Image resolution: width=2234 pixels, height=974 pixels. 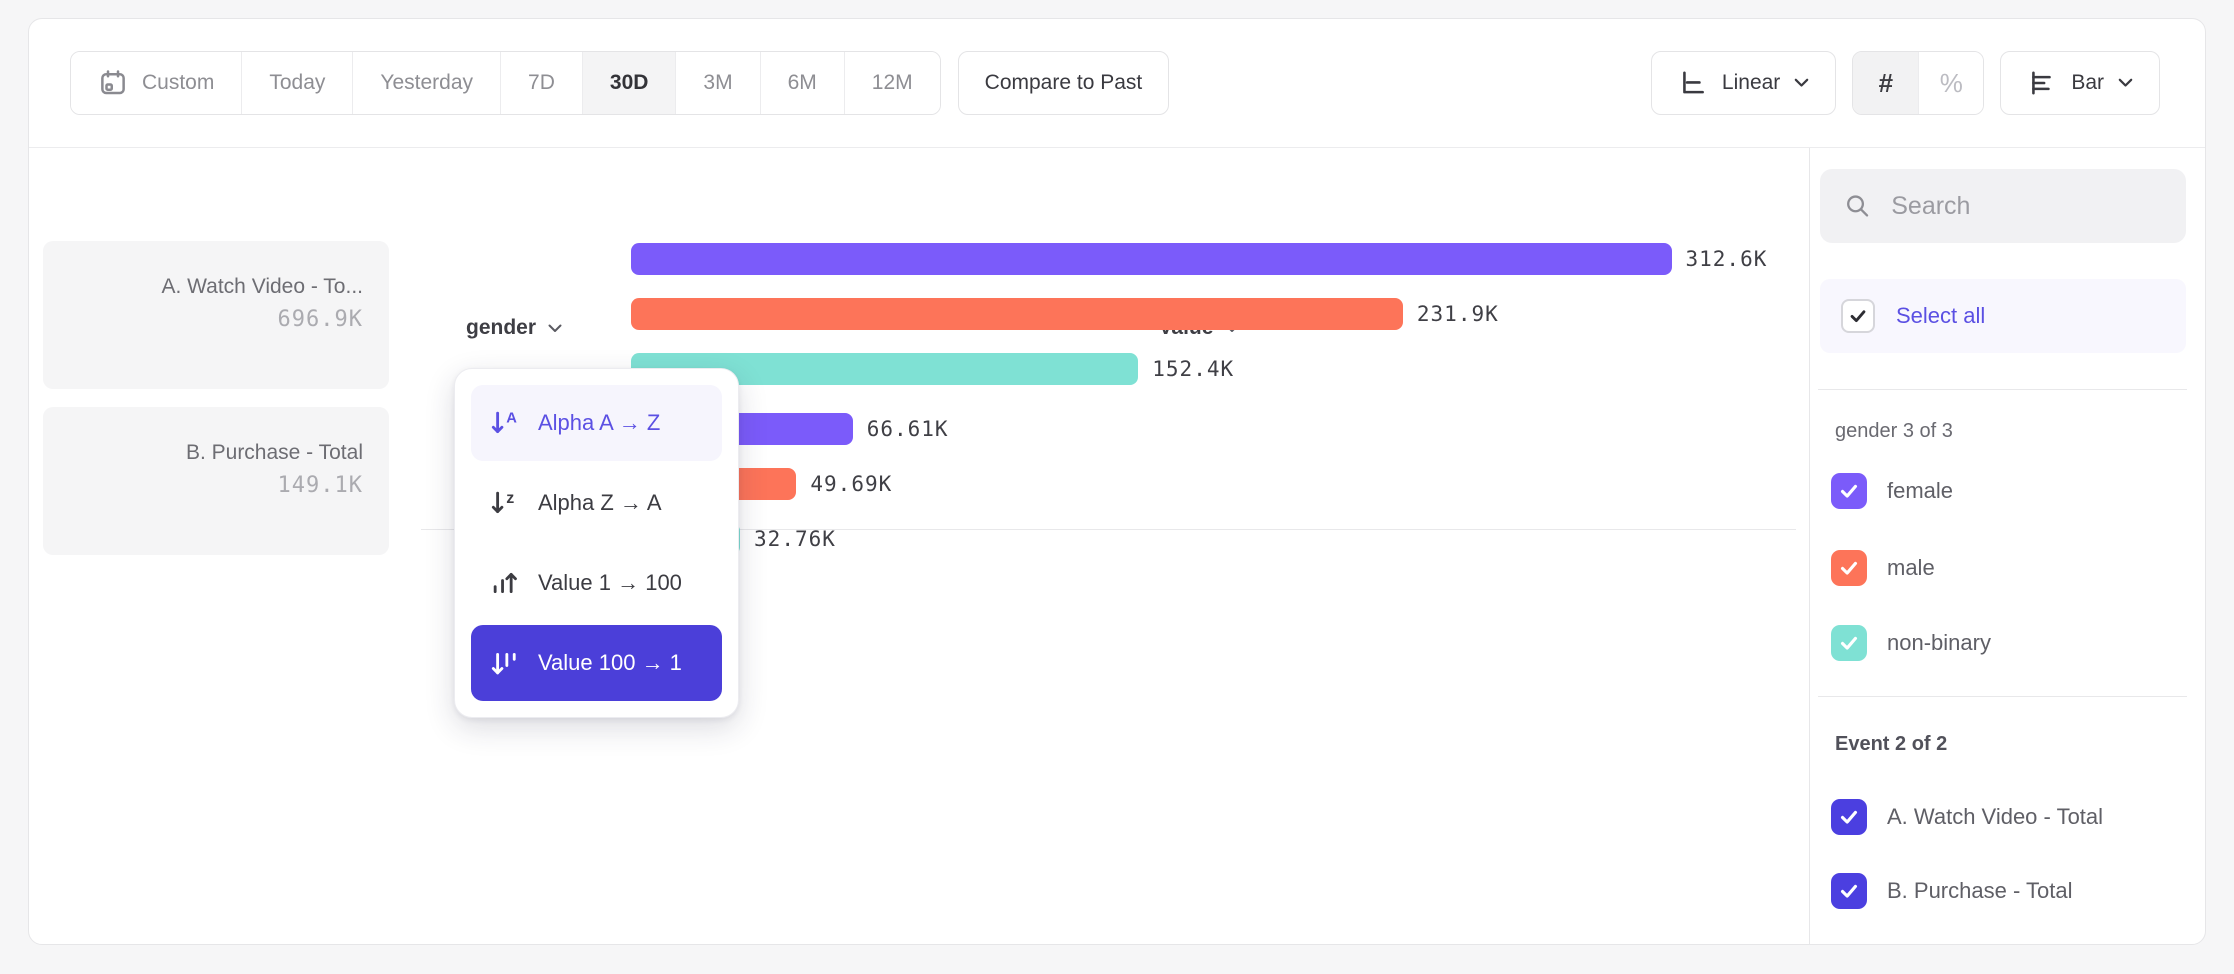 I want to click on sort-option-alpha-asc: A Alpha A → Z, so click(x=596, y=423).